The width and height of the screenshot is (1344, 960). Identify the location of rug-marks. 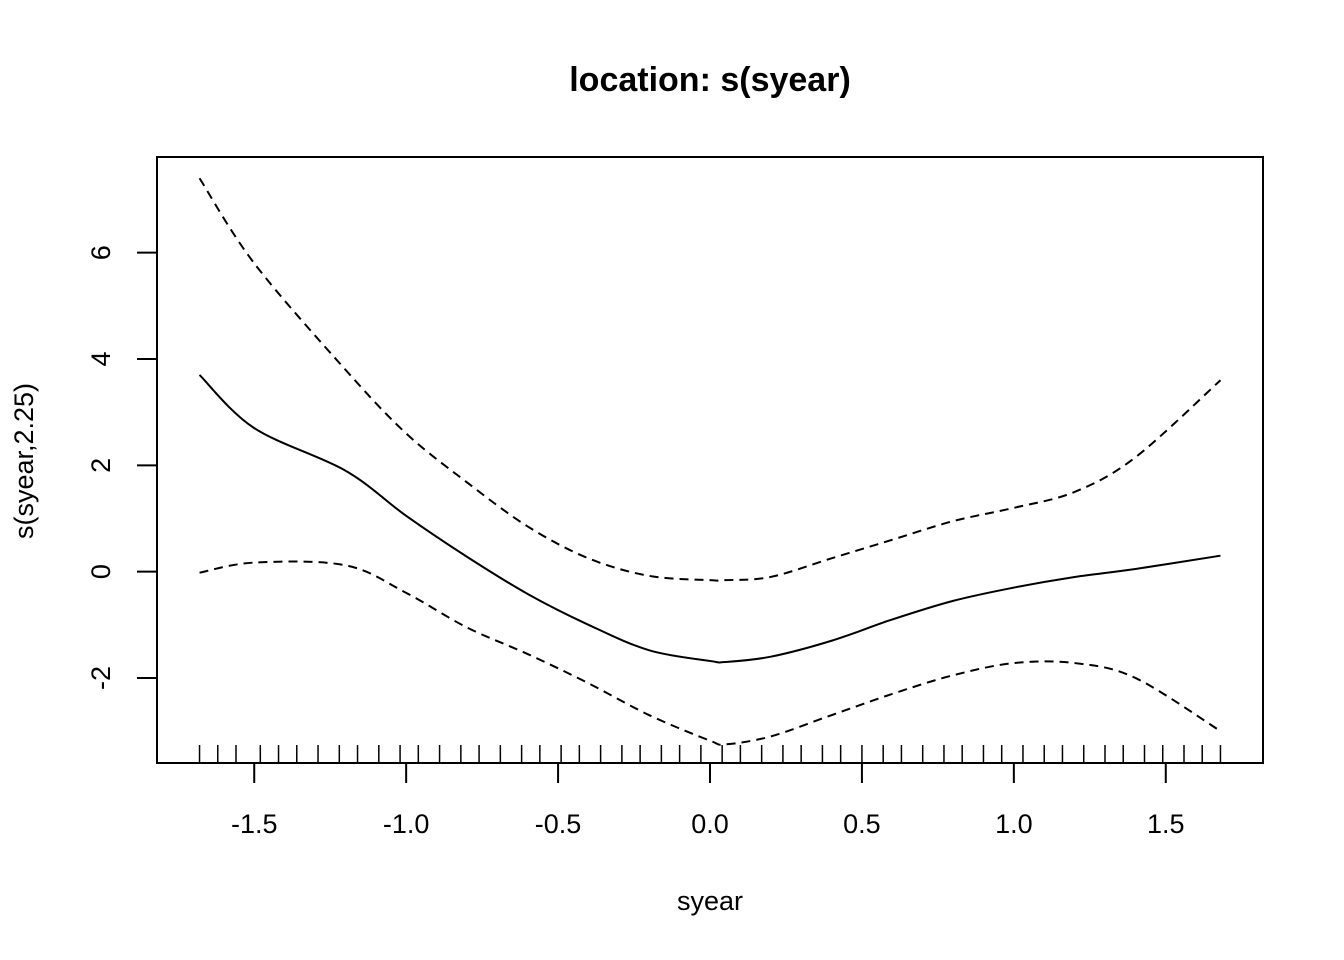
(710, 754).